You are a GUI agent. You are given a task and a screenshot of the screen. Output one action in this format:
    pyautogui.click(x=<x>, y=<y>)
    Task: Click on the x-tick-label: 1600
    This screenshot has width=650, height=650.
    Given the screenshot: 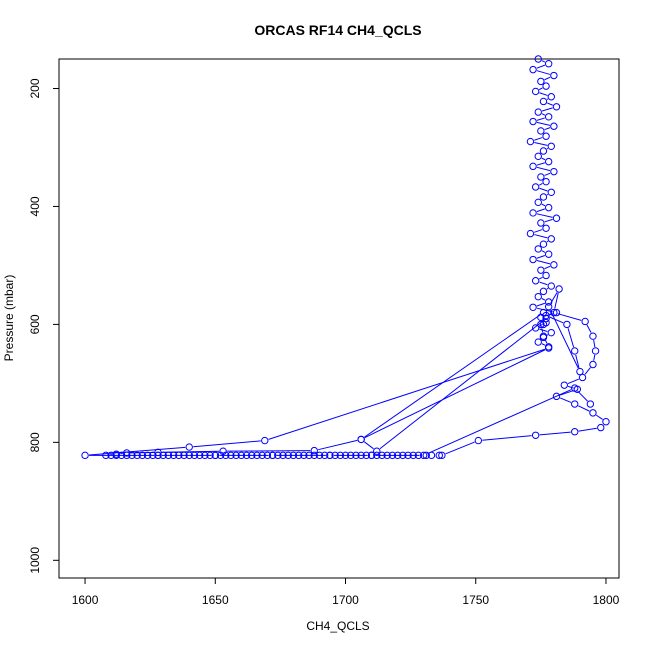 What is the action you would take?
    pyautogui.click(x=85, y=600)
    